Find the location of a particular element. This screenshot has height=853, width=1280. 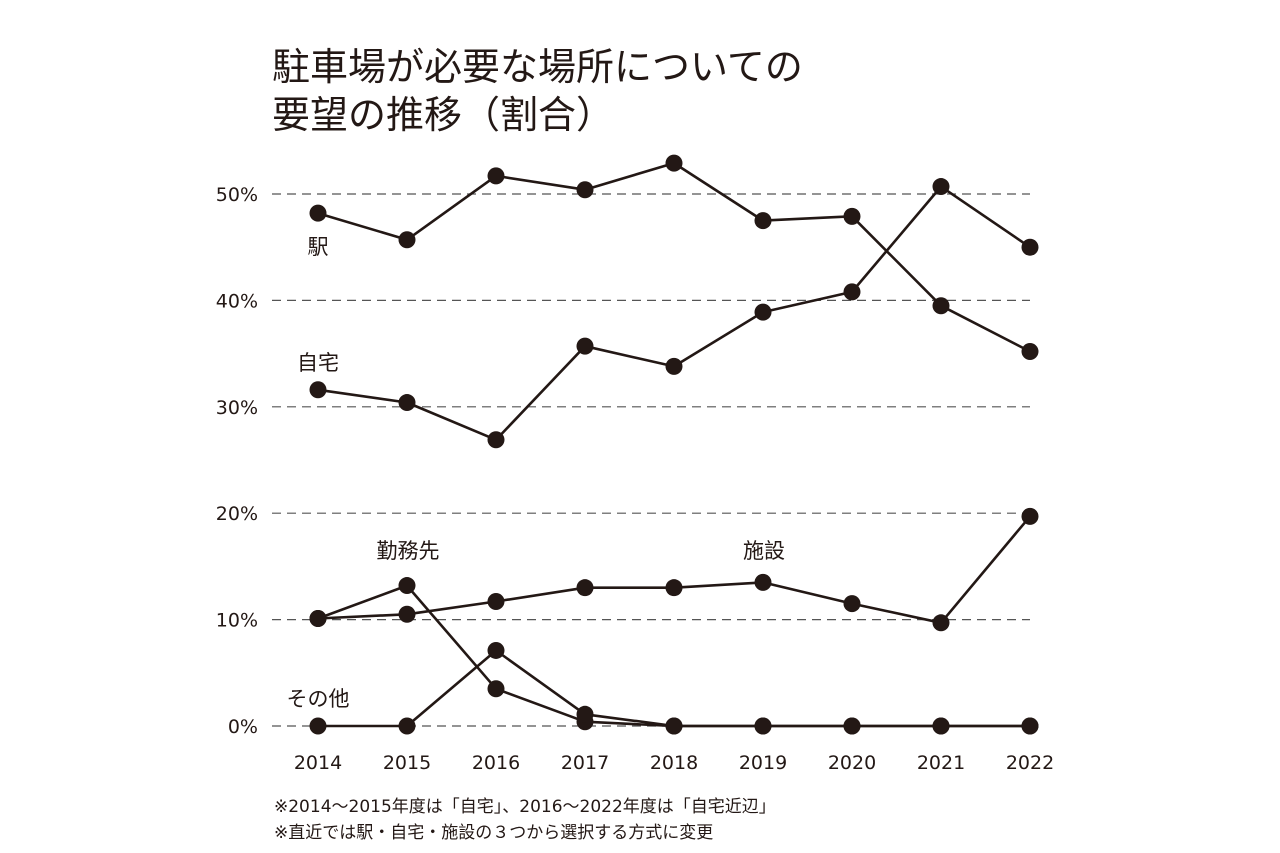

x-tick-label: 2018 is located at coordinates (674, 763).